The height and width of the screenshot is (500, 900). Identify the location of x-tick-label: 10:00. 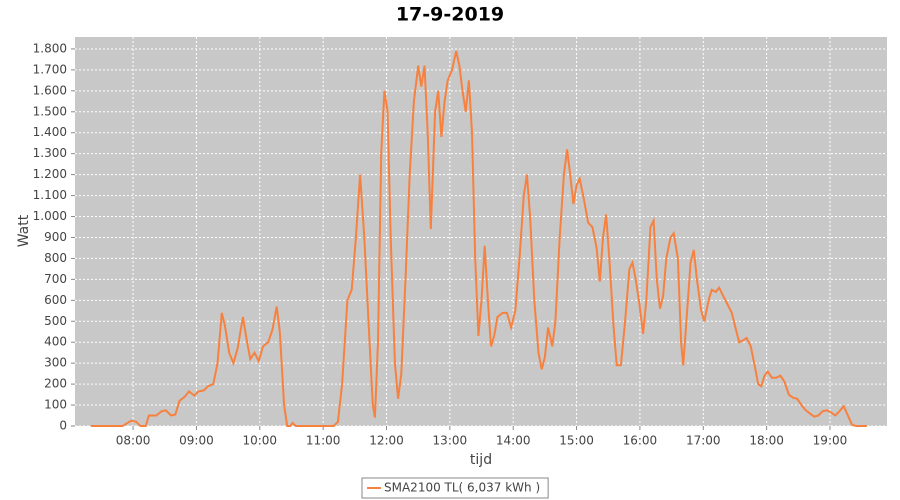
(259, 441).